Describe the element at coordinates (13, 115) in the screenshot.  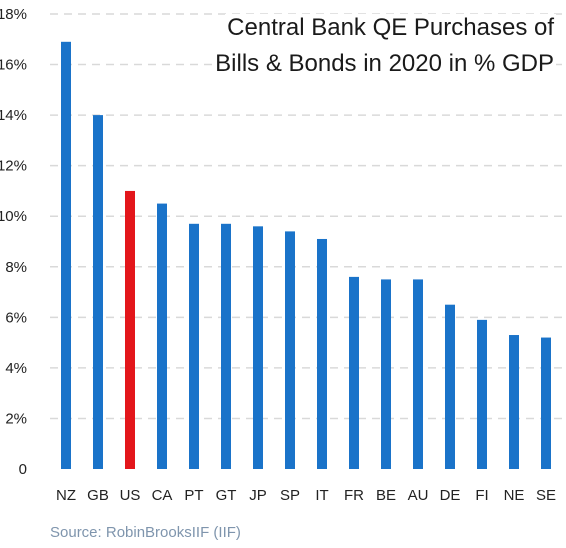
I see `y-tick-label: 14%` at that location.